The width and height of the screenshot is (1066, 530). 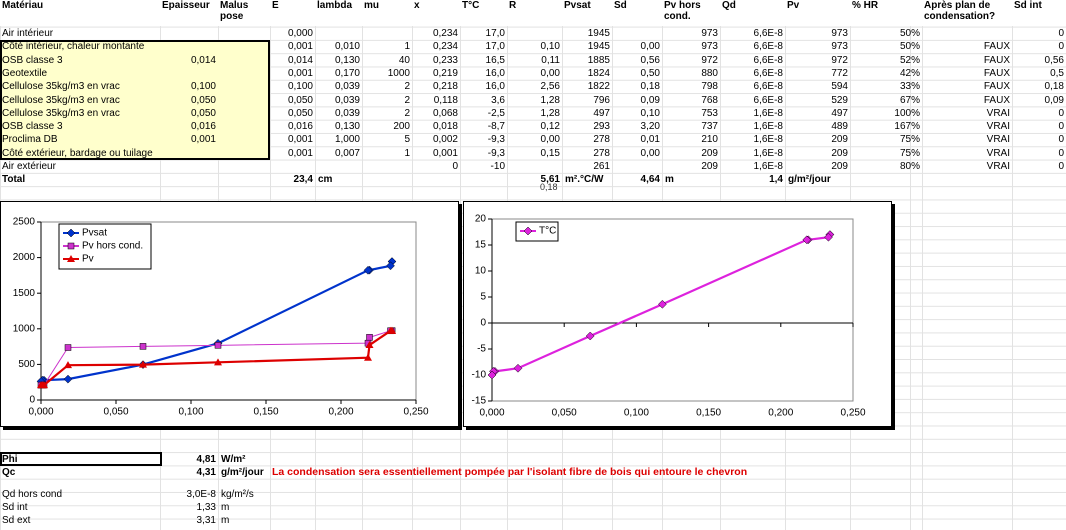 What do you see at coordinates (550, 127) in the screenshot?
I see `table-cell: 0,12` at bounding box center [550, 127].